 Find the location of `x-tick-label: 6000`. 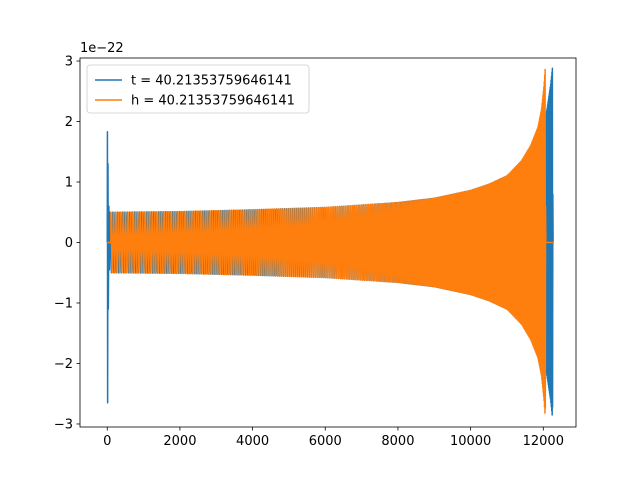

x-tick-label: 6000 is located at coordinates (325, 441).